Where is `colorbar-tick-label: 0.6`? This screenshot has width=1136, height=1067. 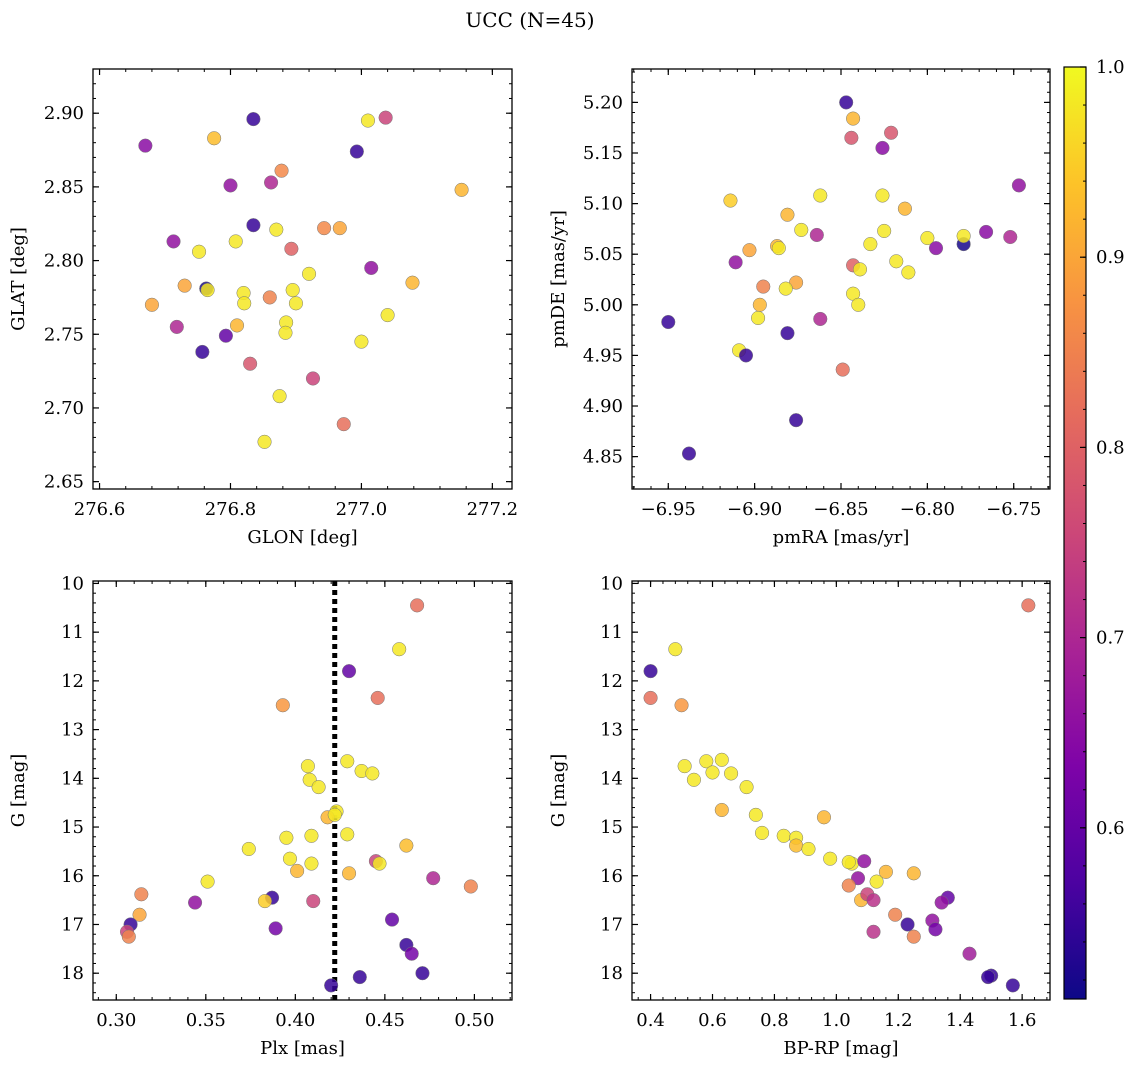
colorbar-tick-label: 0.6 is located at coordinates (1110, 828).